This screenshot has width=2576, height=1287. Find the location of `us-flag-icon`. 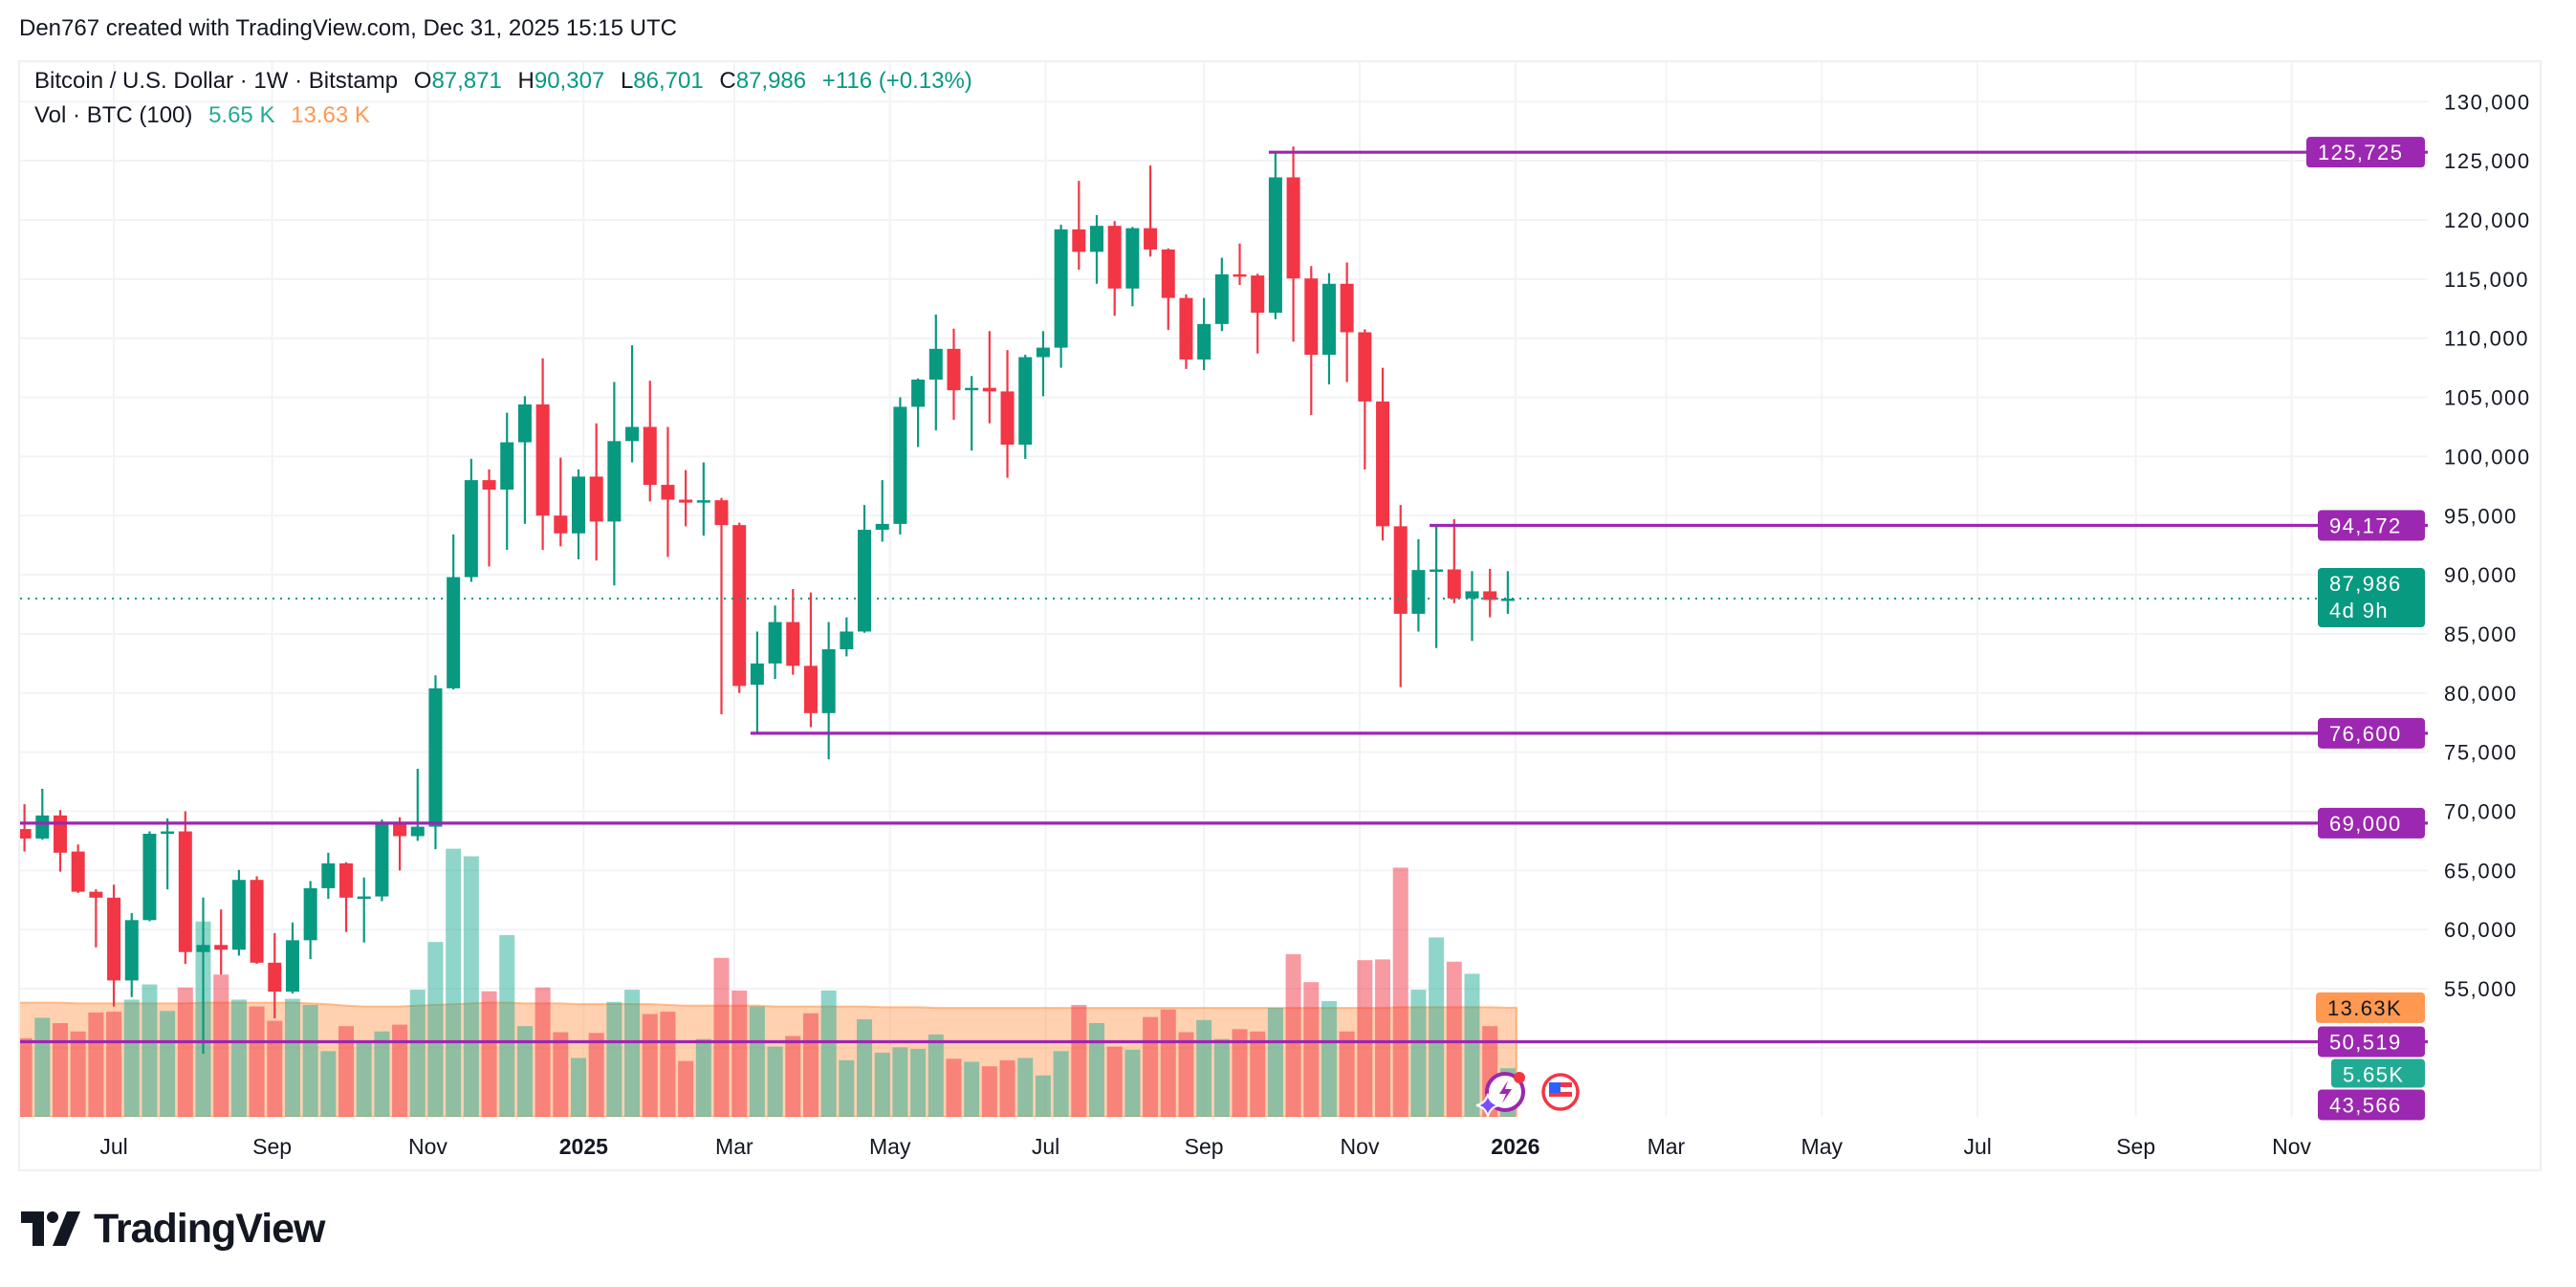

us-flag-icon is located at coordinates (1560, 1092).